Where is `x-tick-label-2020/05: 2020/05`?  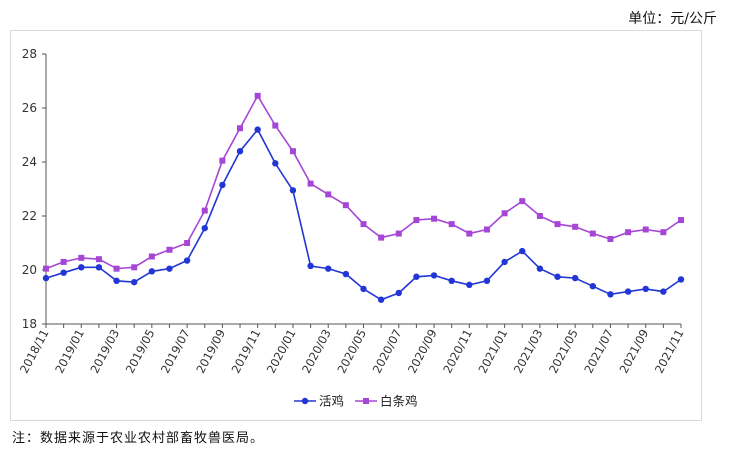
x-tick-label-2020/05: 2020/05 is located at coordinates (351, 351).